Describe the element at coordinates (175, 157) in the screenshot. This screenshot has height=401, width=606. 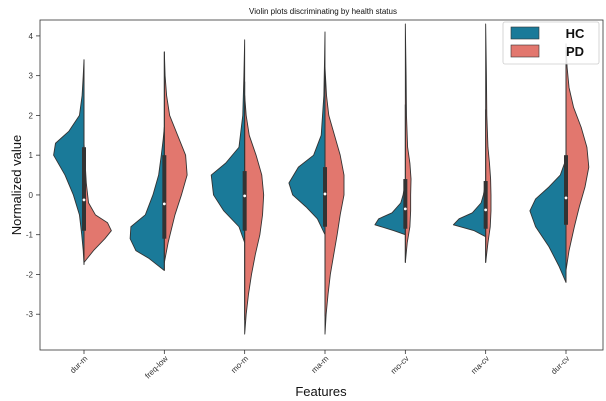
I see `violin-pd-freq-low` at that location.